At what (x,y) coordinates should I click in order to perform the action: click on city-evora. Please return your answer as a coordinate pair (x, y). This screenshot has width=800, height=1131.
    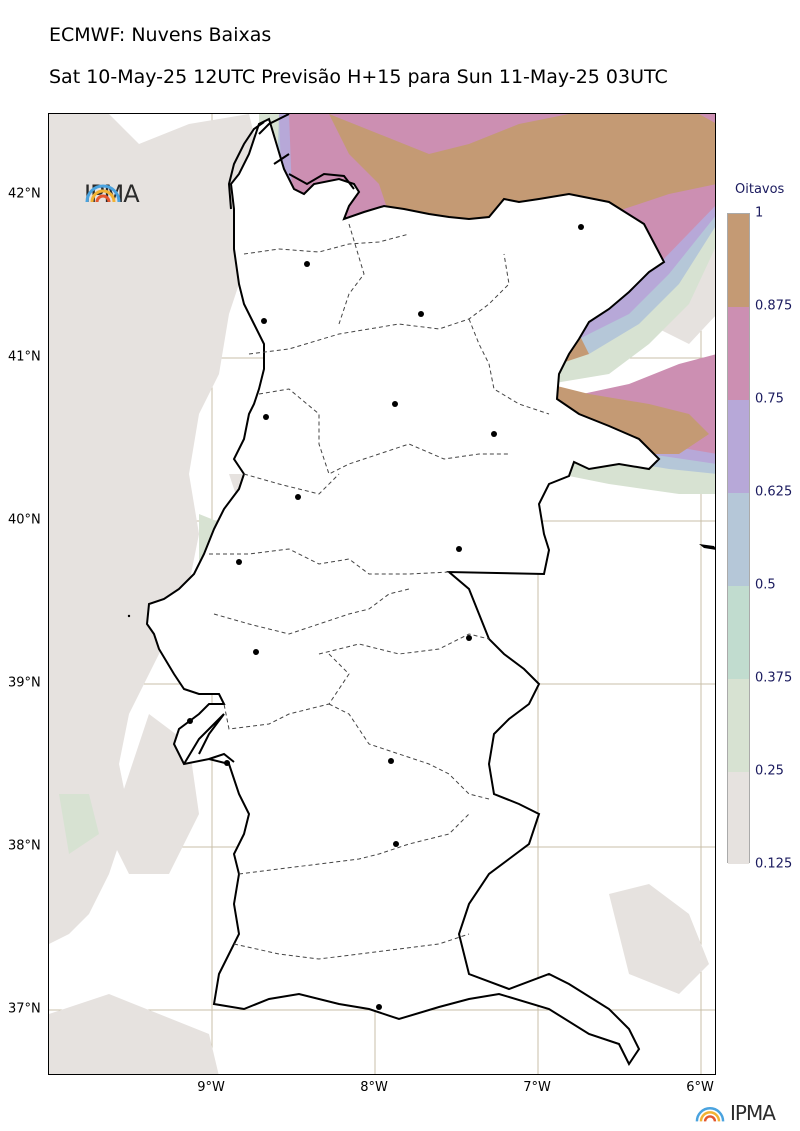
    Looking at the image, I should click on (391, 761).